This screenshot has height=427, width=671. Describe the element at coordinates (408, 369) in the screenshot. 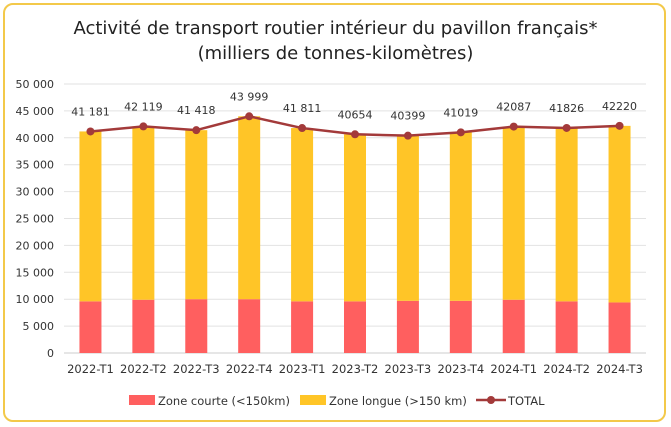

I see `x-tick-label: 2023-T3` at that location.